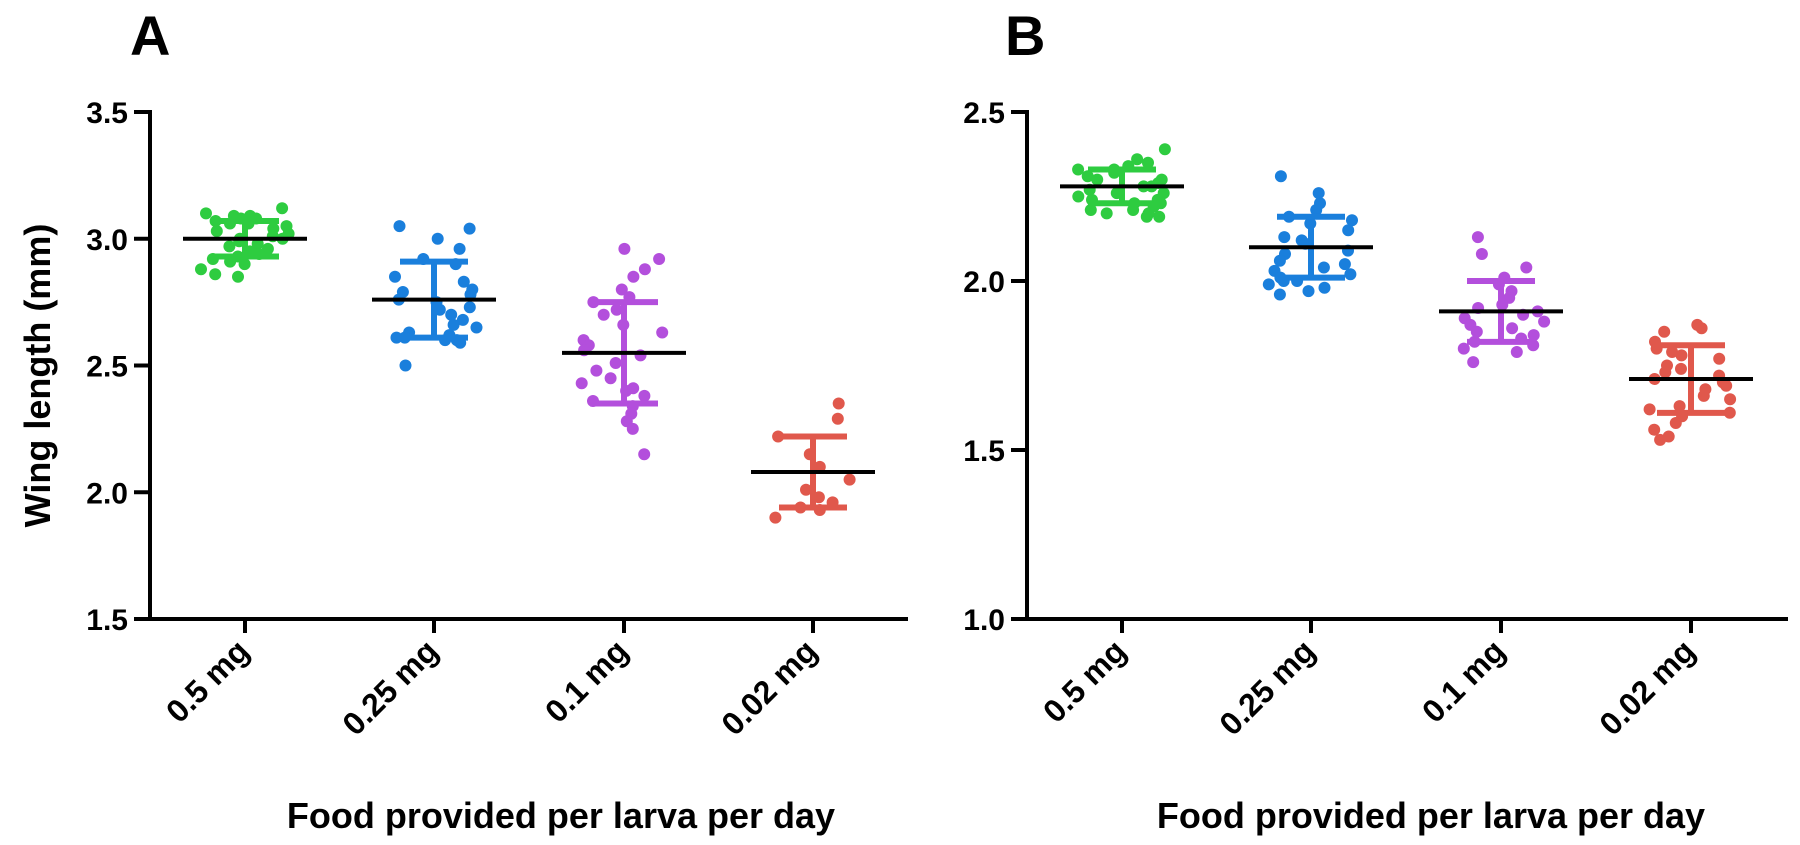  Describe the element at coordinates (390, 687) in the screenshot. I see `x-category-label: 0.25 mg` at that location.